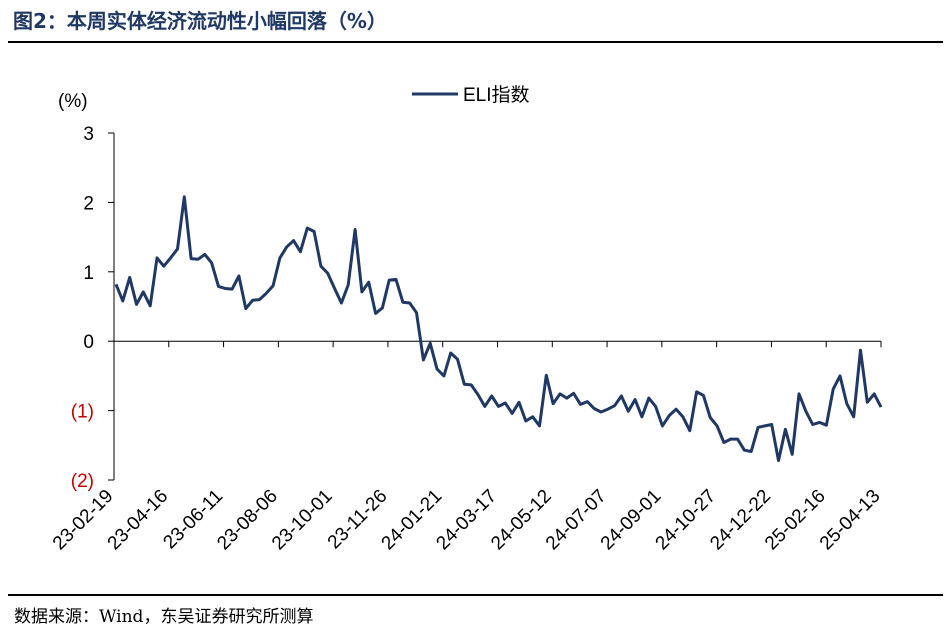 The width and height of the screenshot is (951, 632). What do you see at coordinates (138, 520) in the screenshot?
I see `x-tick-label: 23-04-16` at bounding box center [138, 520].